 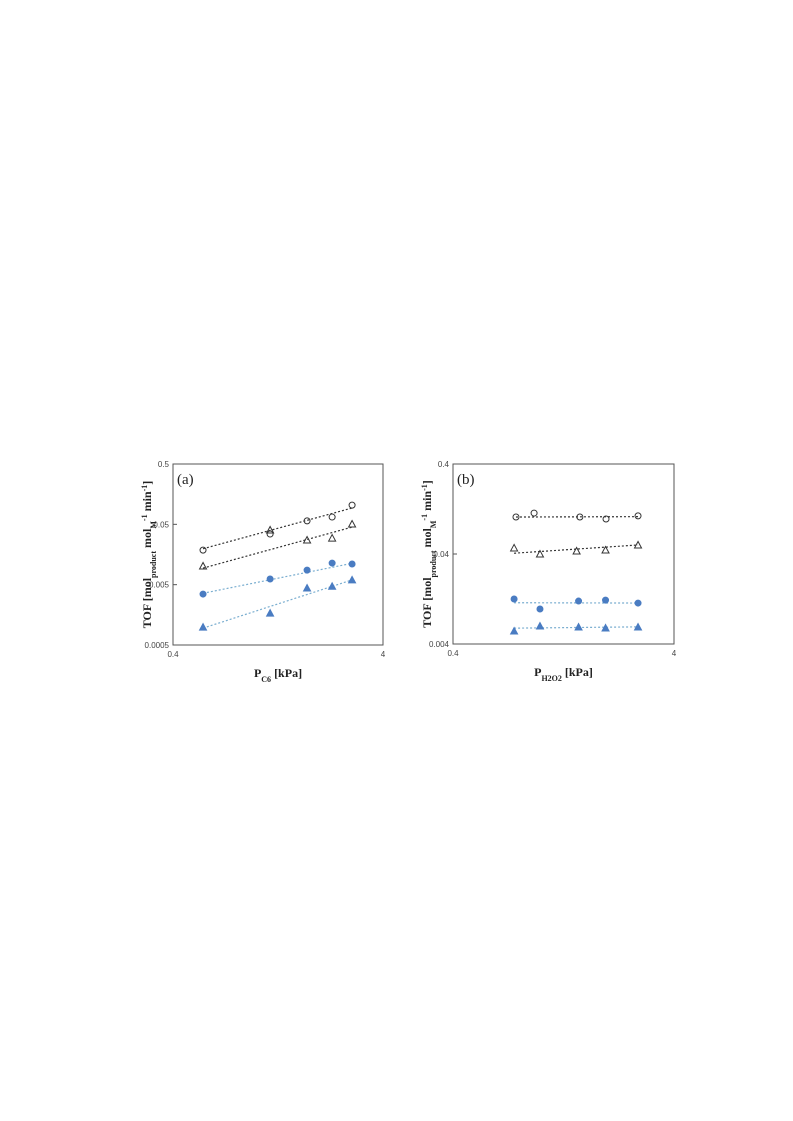 What do you see at coordinates (164, 464) in the screenshot?
I see `y-tick-label: 0.5` at bounding box center [164, 464].